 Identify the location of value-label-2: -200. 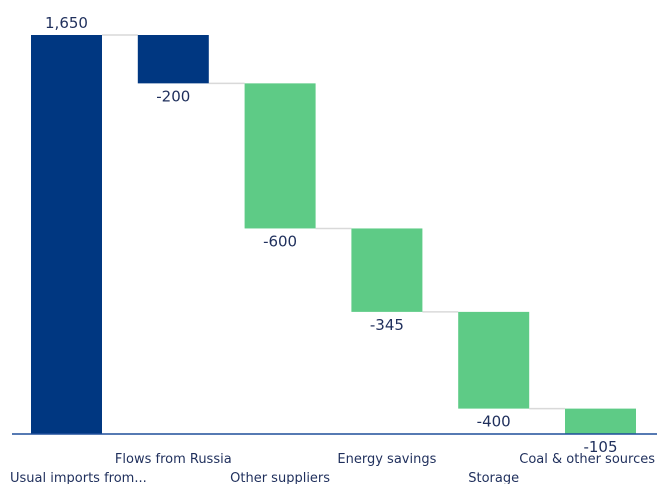
(173, 96).